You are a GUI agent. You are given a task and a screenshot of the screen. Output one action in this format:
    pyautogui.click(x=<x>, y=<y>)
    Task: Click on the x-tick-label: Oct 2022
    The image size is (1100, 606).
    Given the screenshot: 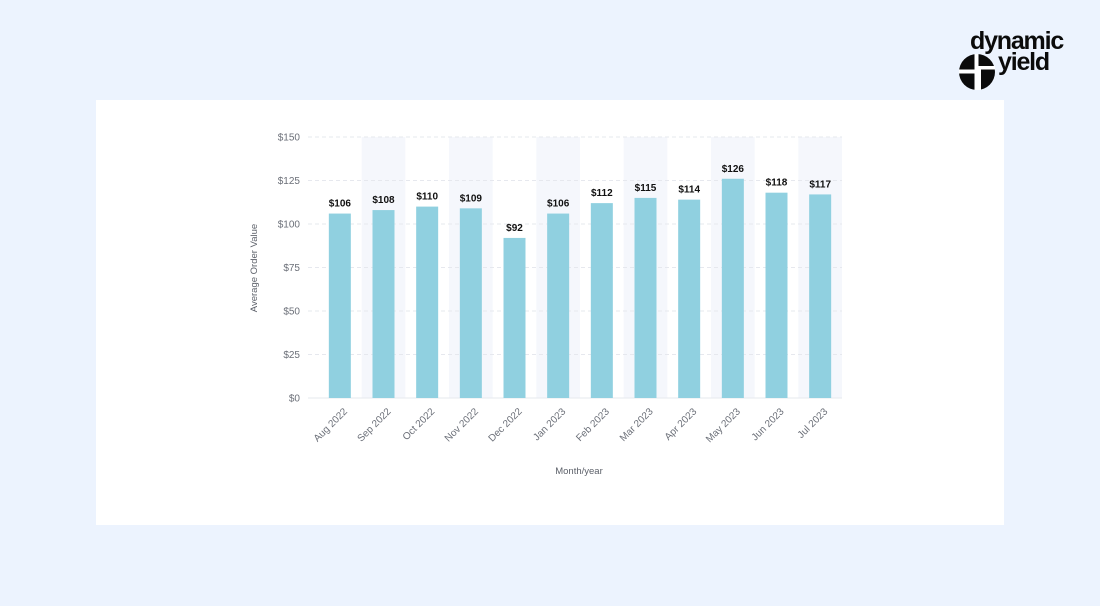 What is the action you would take?
    pyautogui.click(x=419, y=424)
    